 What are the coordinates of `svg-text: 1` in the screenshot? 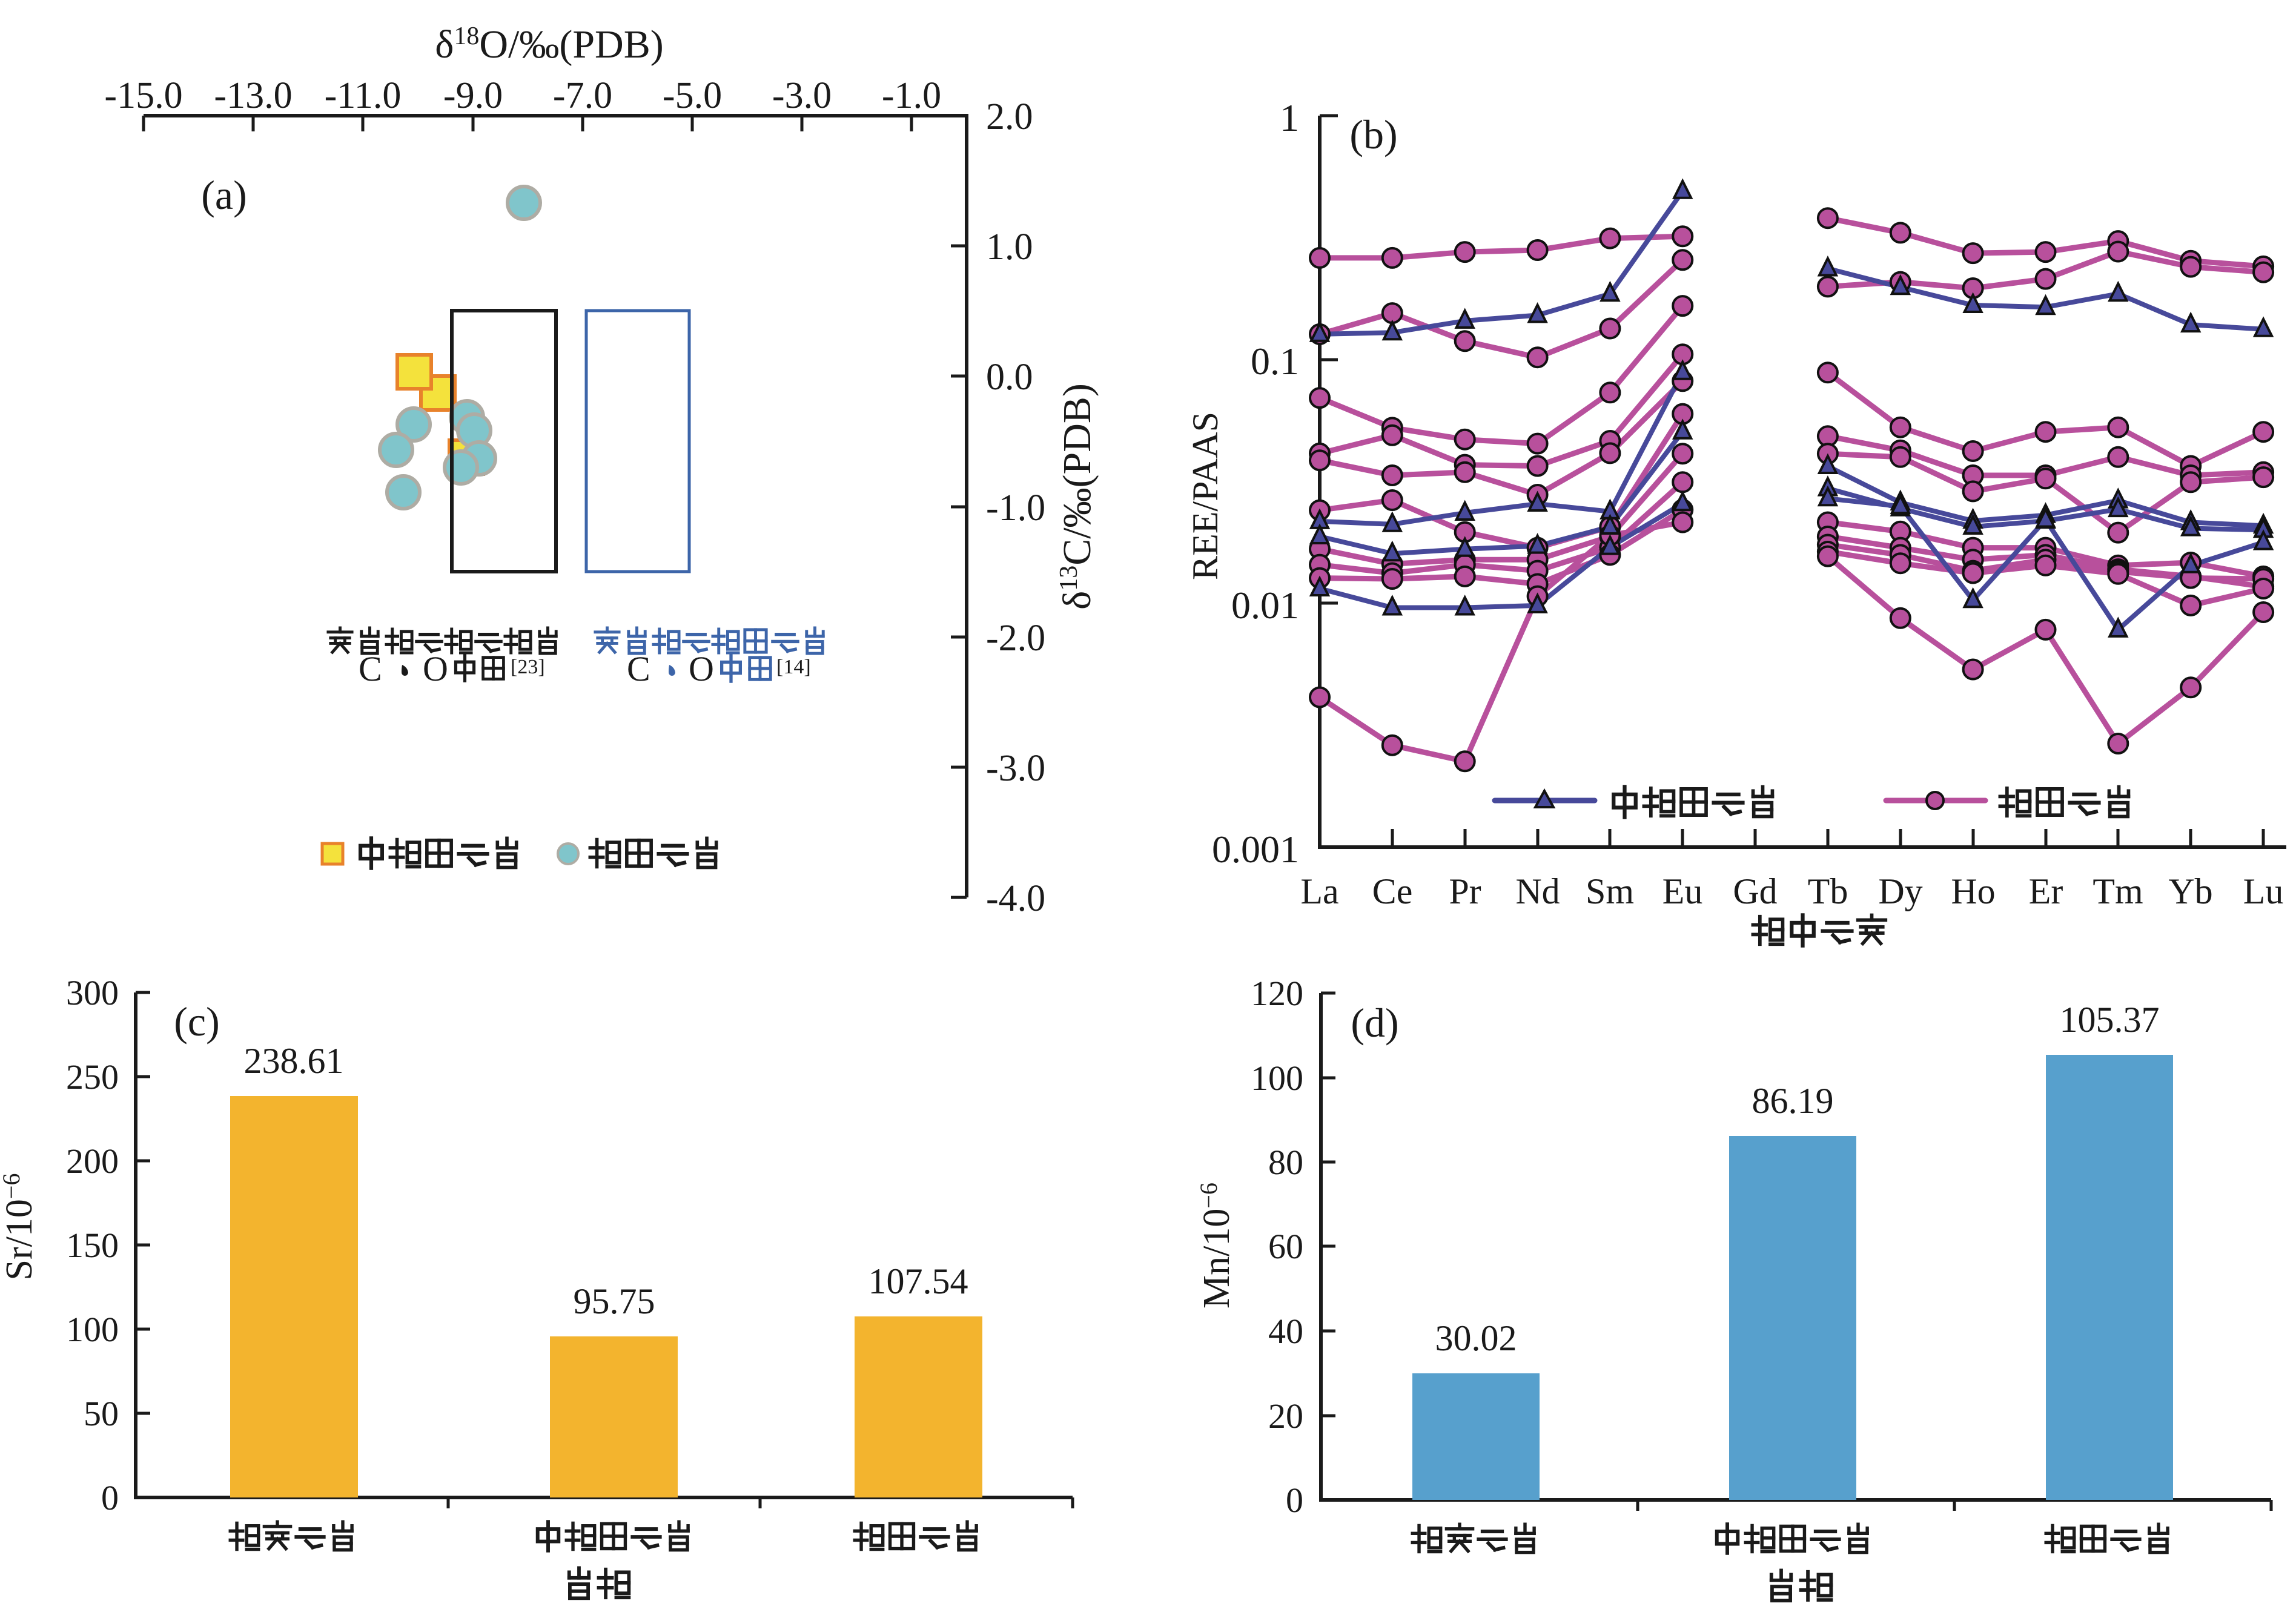 It's located at (1289, 117).